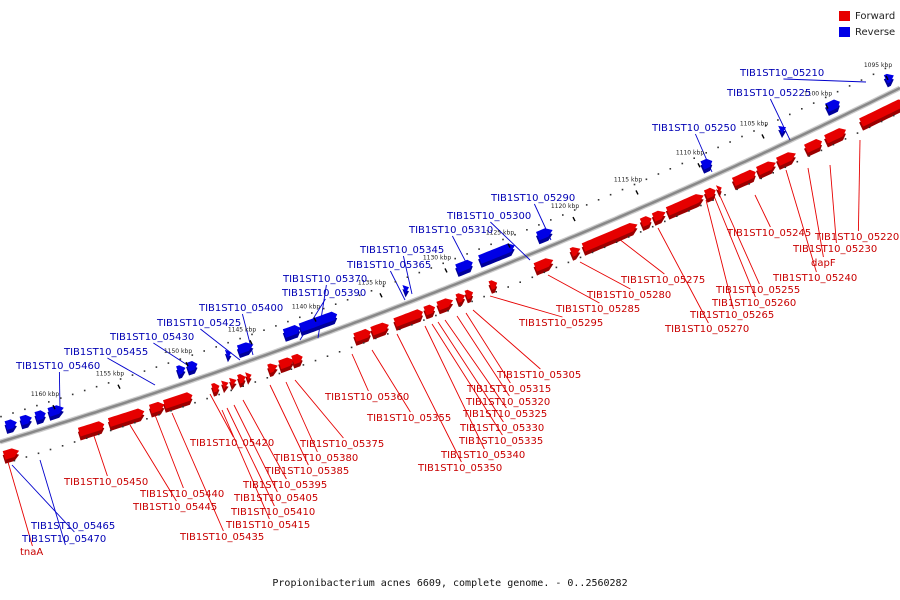 The width and height of the screenshot is (900, 600). I want to click on forward-gene-label: TIB1ST10_05315, so click(508, 389).